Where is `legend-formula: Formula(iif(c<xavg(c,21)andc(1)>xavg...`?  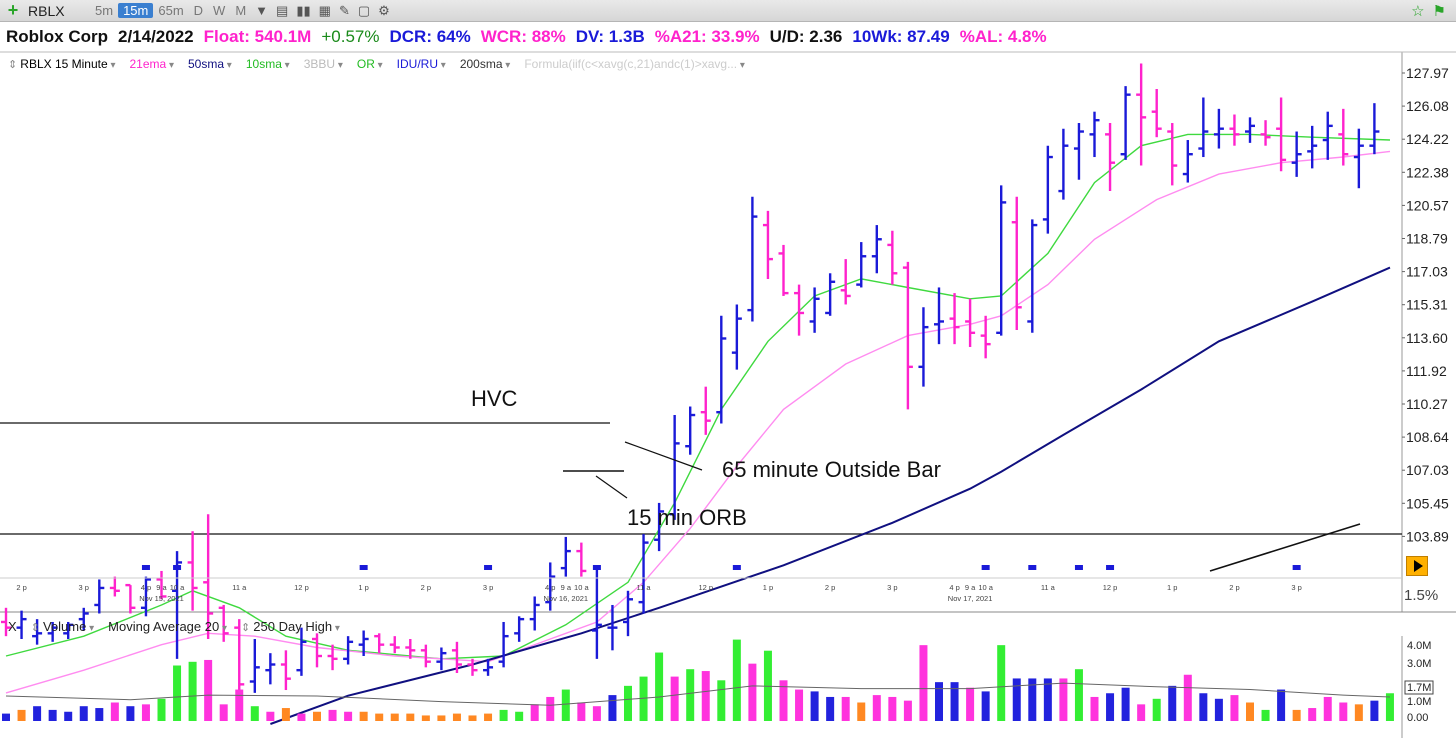 legend-formula: Formula(iif(c<xavg(c,21)andc(1)>xavg... is located at coordinates (634, 64).